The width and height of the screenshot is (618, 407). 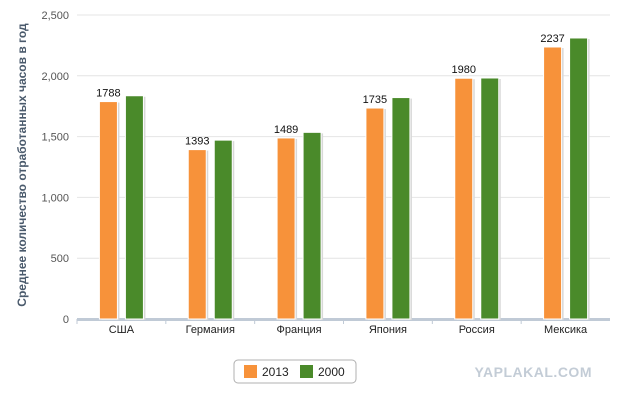 What do you see at coordinates (306, 371) in the screenshot?
I see `legend-swatch-2000` at bounding box center [306, 371].